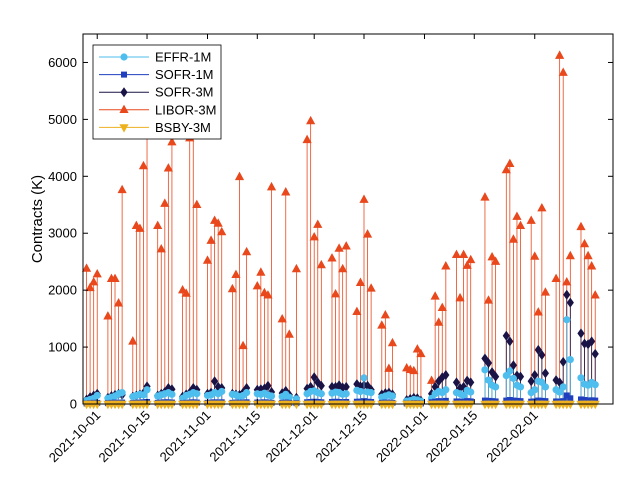  Describe the element at coordinates (75, 437) in the screenshot. I see `x-tick-label: 2021-10-01` at that location.